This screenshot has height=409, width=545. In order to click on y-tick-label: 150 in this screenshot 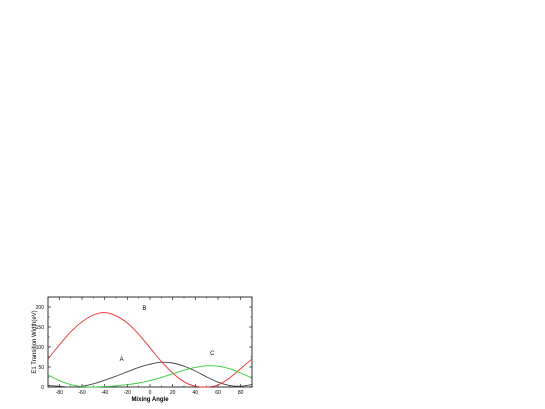, I will do `click(40, 328)`.